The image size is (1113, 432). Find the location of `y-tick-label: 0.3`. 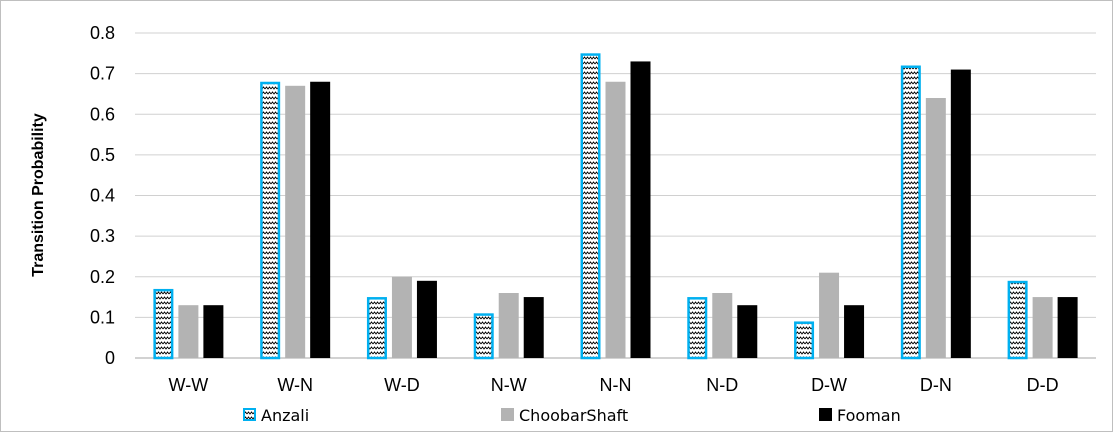

y-tick-label: 0.3 is located at coordinates (102, 236).